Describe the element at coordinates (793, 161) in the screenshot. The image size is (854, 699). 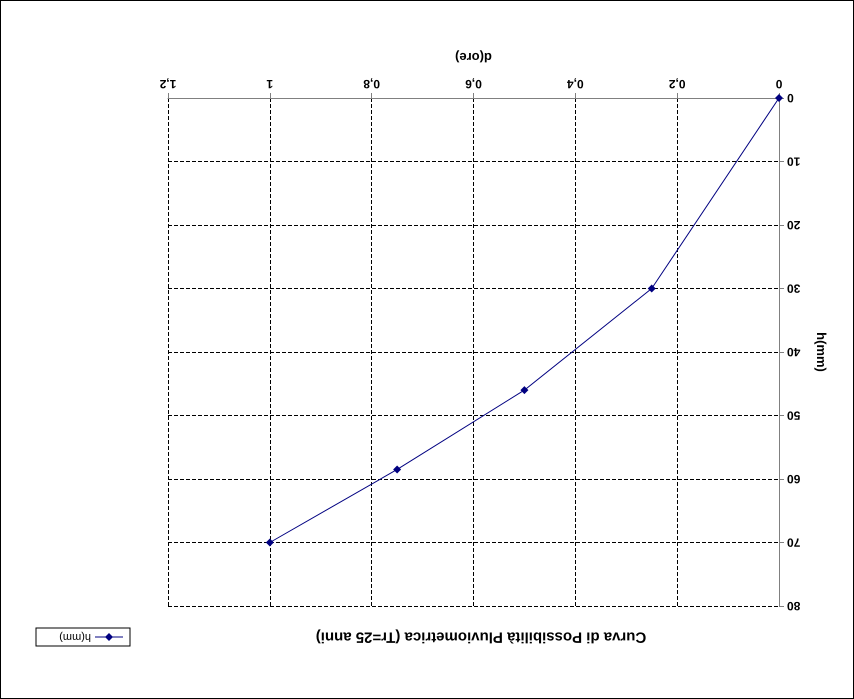
I see `y-tick-label: 10` at that location.